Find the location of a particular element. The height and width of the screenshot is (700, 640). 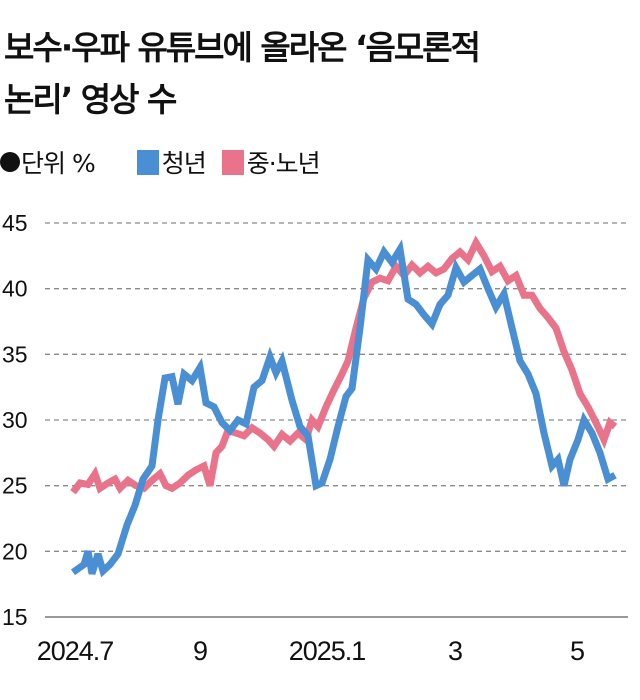

legend-item-youth: 청년 is located at coordinates (171, 162).